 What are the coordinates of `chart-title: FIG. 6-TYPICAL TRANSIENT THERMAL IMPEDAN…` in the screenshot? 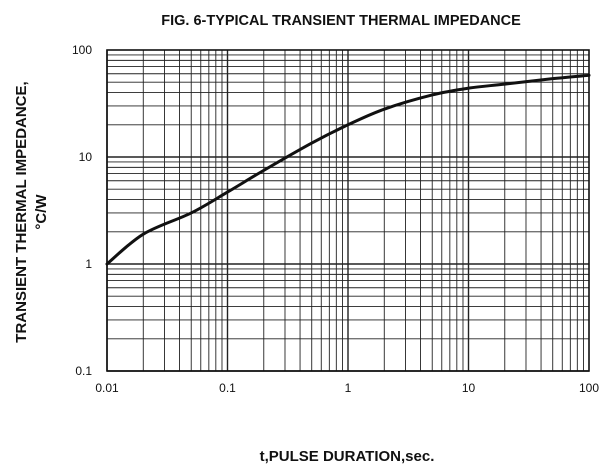 It's located at (341, 21).